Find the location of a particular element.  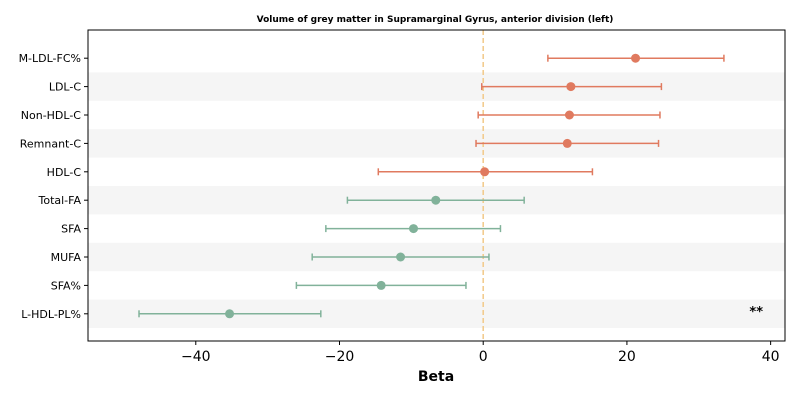

ytick-label-m-ldl-fc-pct: M-LDL-FC% is located at coordinates (50, 58).